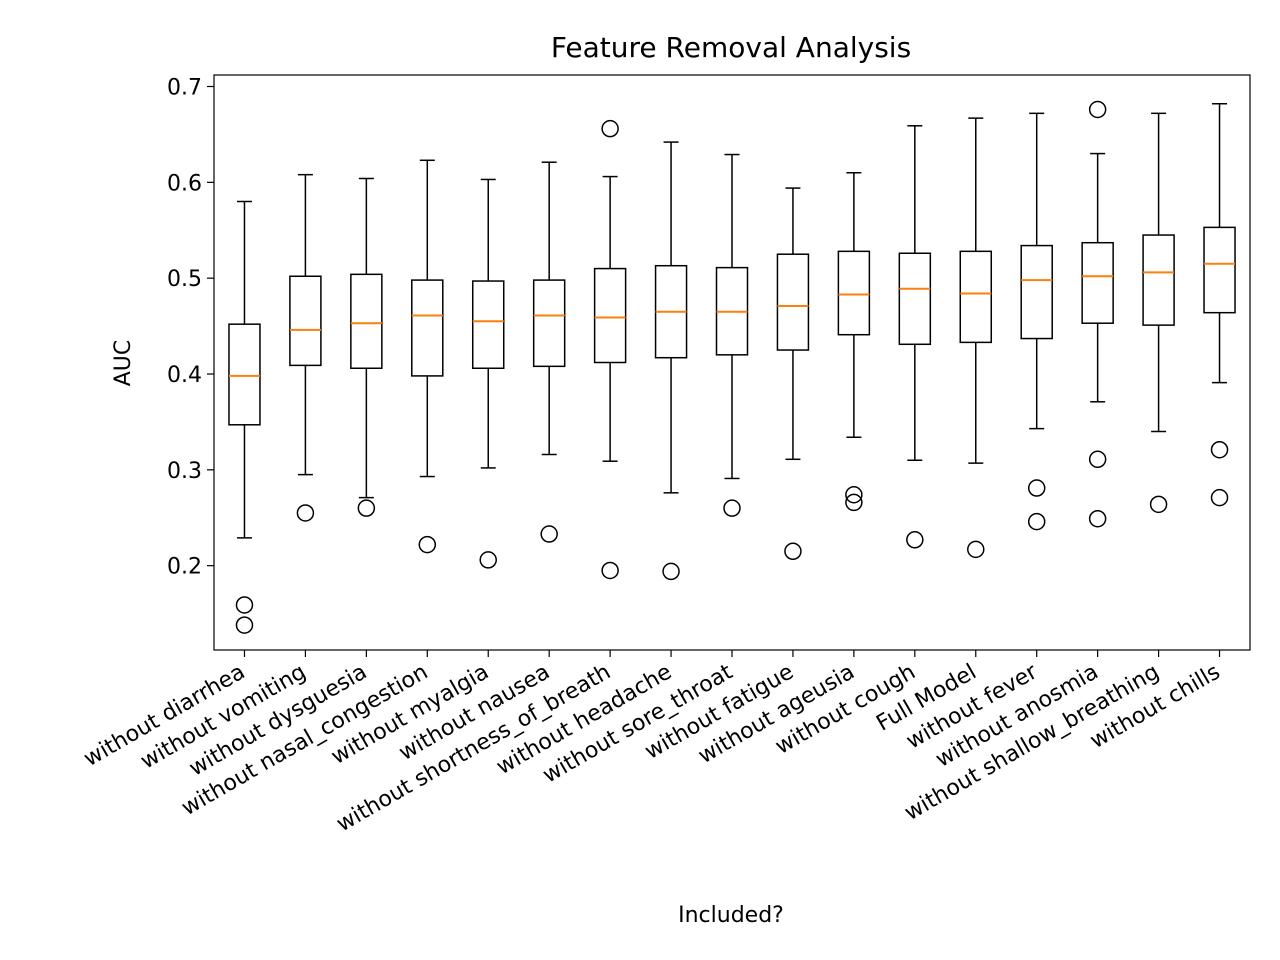 This screenshot has height=960, width=1280. What do you see at coordinates (184, 279) in the screenshot?
I see `y-tick-label: 0.5` at bounding box center [184, 279].